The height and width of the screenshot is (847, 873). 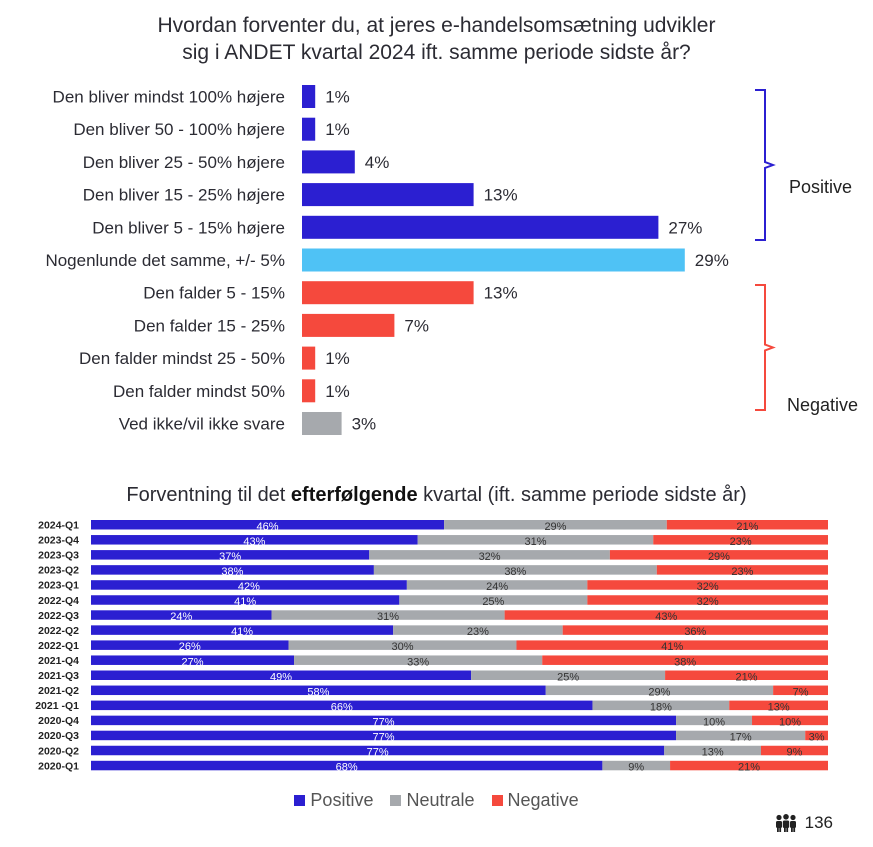 What do you see at coordinates (801, 692) in the screenshot?
I see `segment-value-label: 7%` at bounding box center [801, 692].